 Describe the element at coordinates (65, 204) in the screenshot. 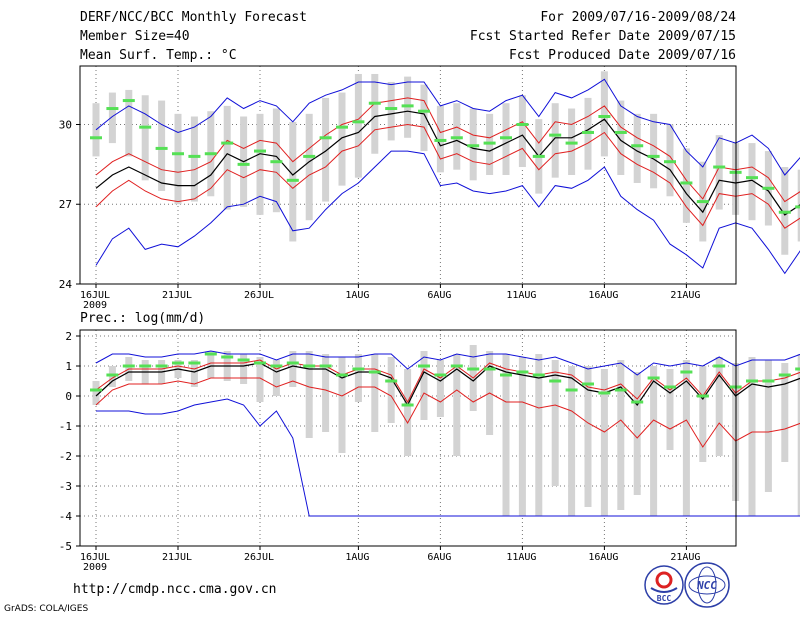

I see `temp-y-tick-label: 27` at that location.